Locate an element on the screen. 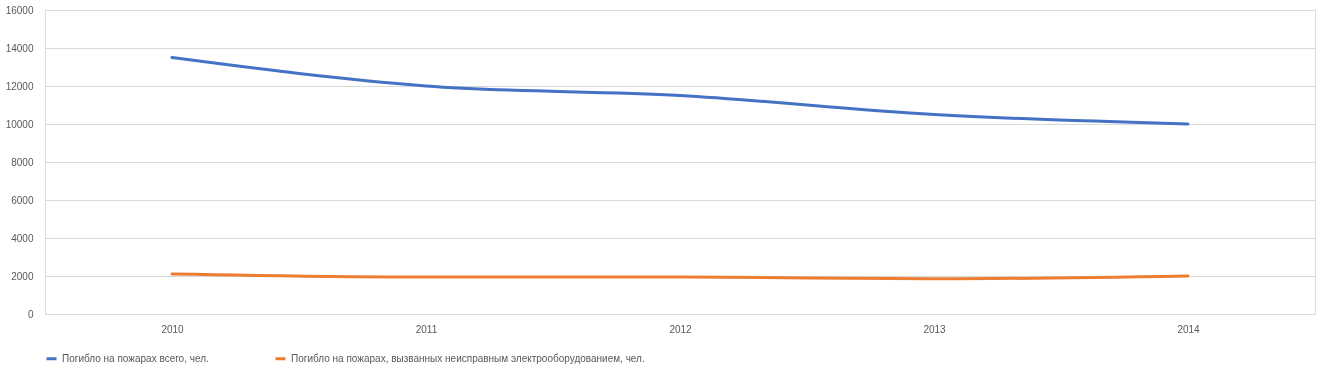 This screenshot has width=1340, height=385. y-tick-label: 8000 is located at coordinates (22, 162).